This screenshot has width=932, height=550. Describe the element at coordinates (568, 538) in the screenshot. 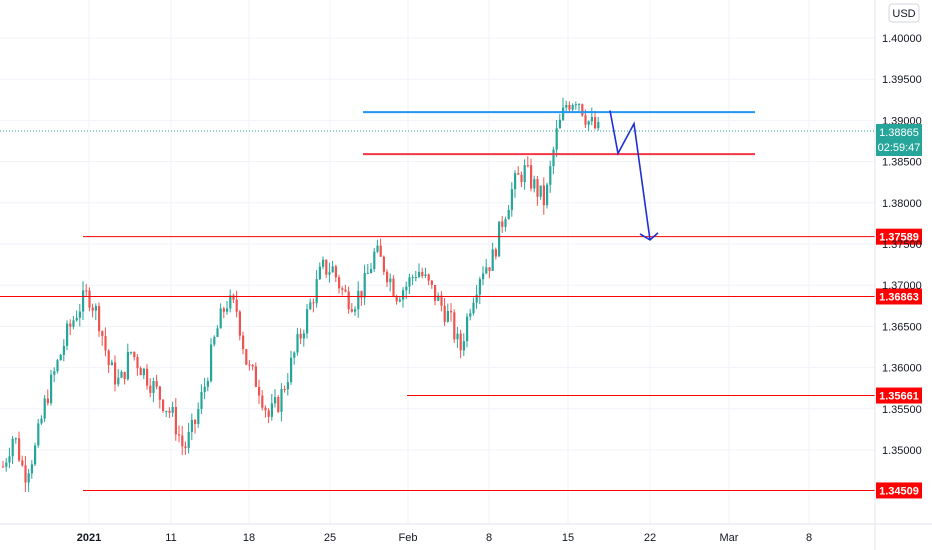

I see `x-tick-label: 15` at that location.